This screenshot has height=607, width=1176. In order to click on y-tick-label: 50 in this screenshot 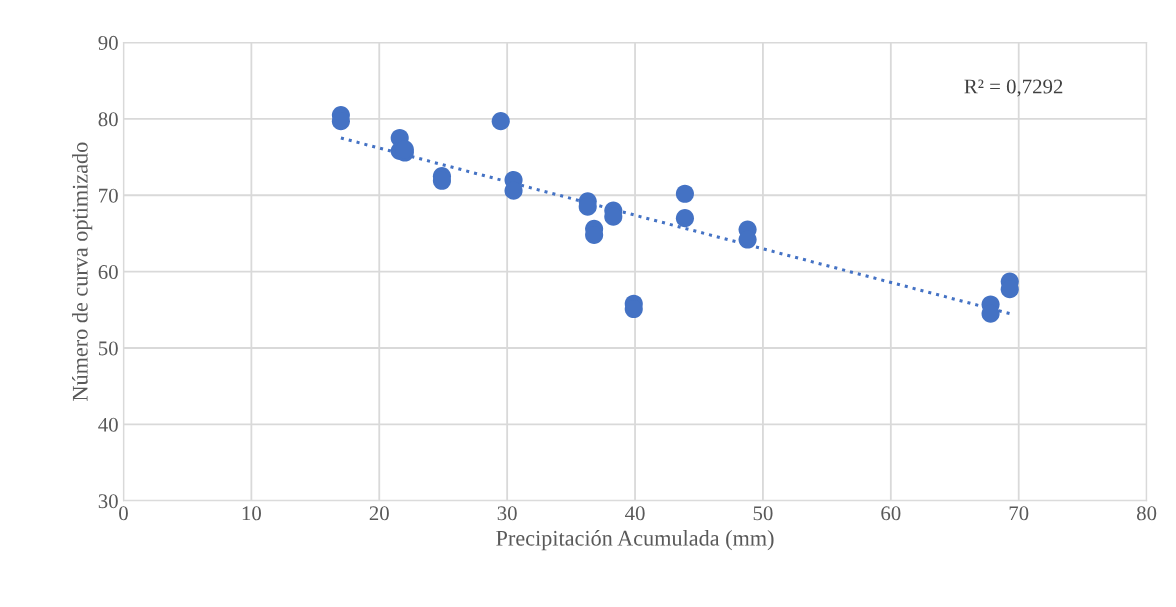, I will do `click(108, 348)`.